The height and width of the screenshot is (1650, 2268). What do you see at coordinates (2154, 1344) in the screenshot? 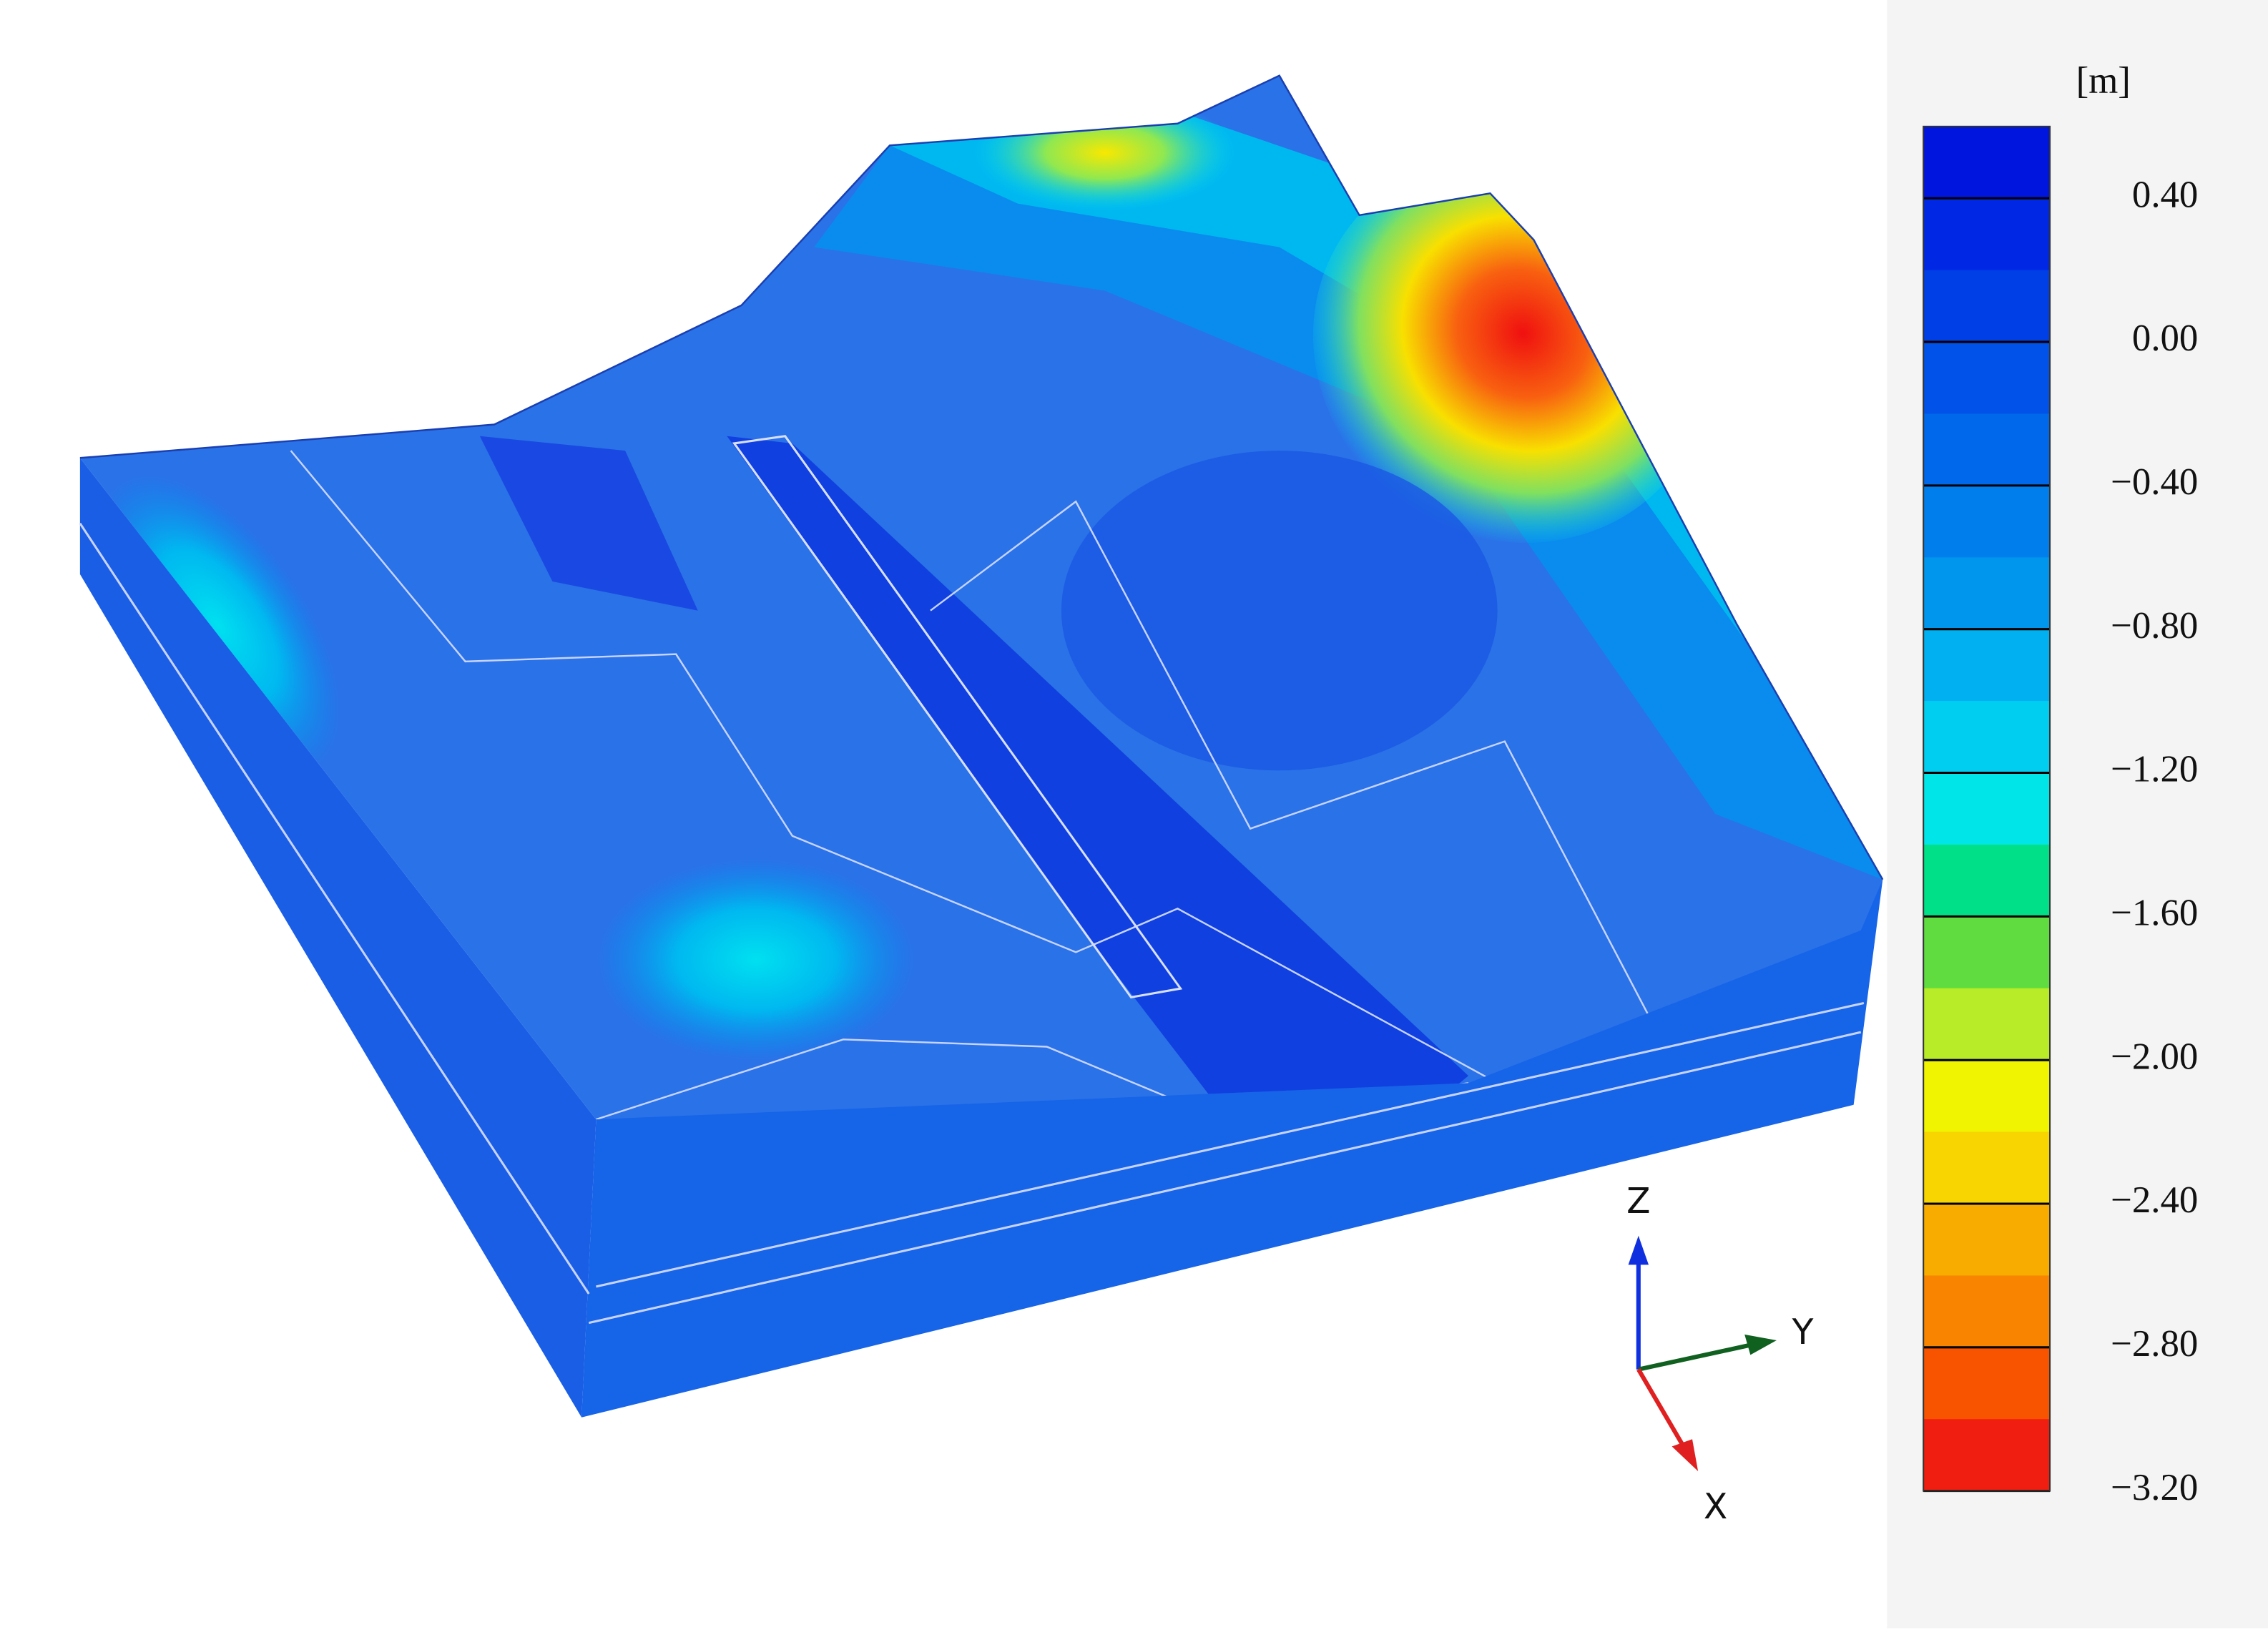
I see `colorbar-tick-label: −2.80` at bounding box center [2154, 1344].